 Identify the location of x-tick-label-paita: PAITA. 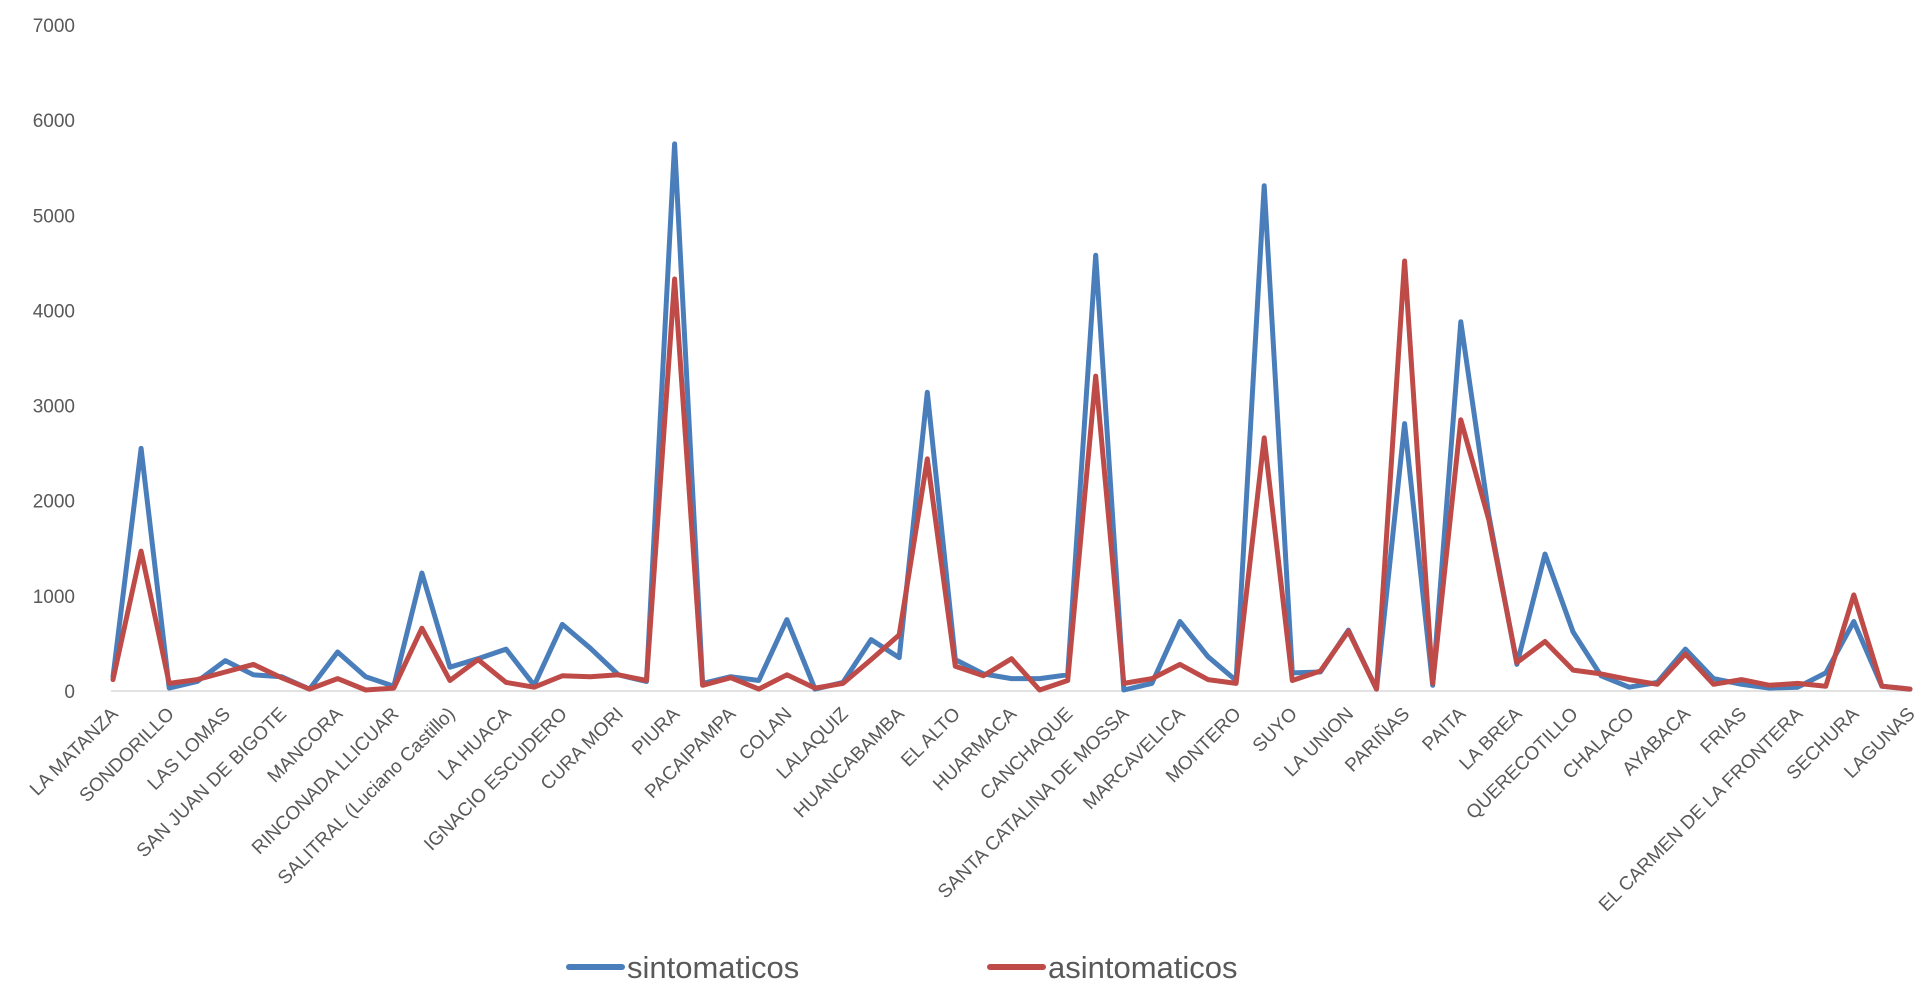
(1445, 729).